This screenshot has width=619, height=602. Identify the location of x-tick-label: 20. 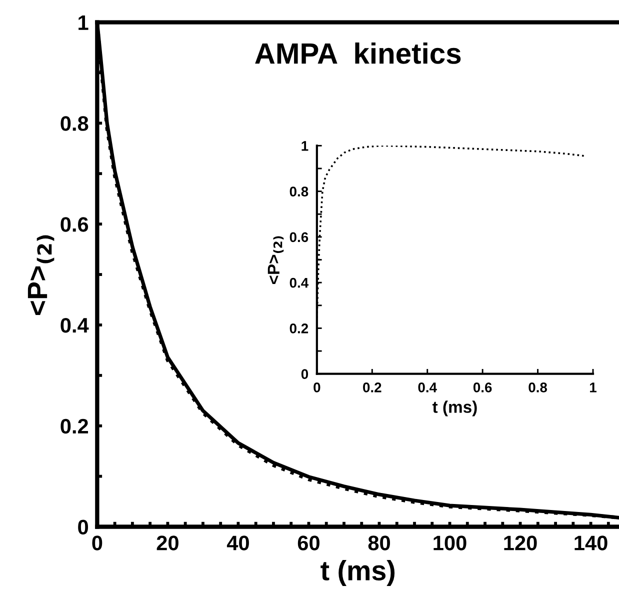
(167, 543).